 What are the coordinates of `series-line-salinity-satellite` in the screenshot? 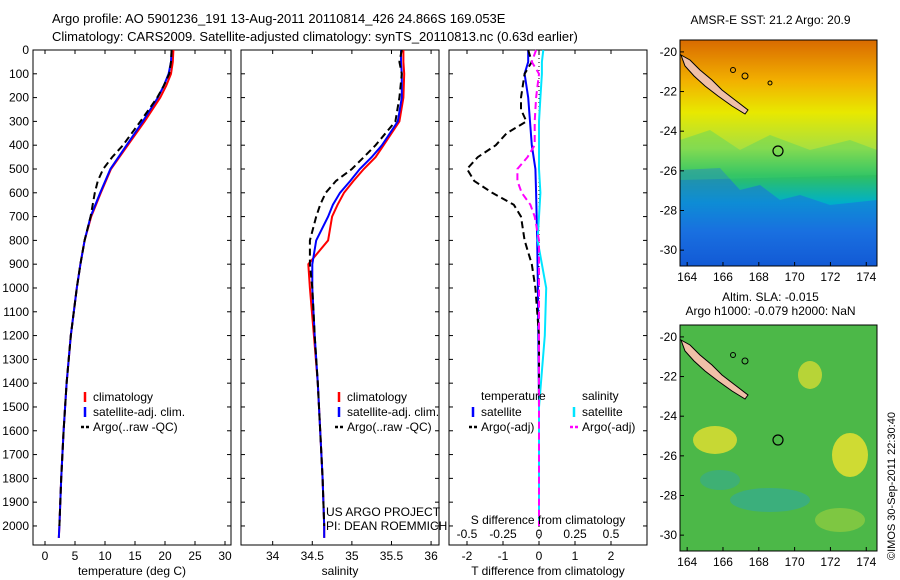 It's located at (542, 287).